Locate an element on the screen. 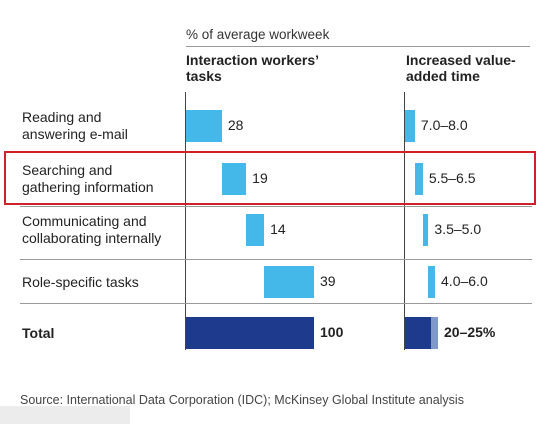  value-label: 19 is located at coordinates (260, 178).